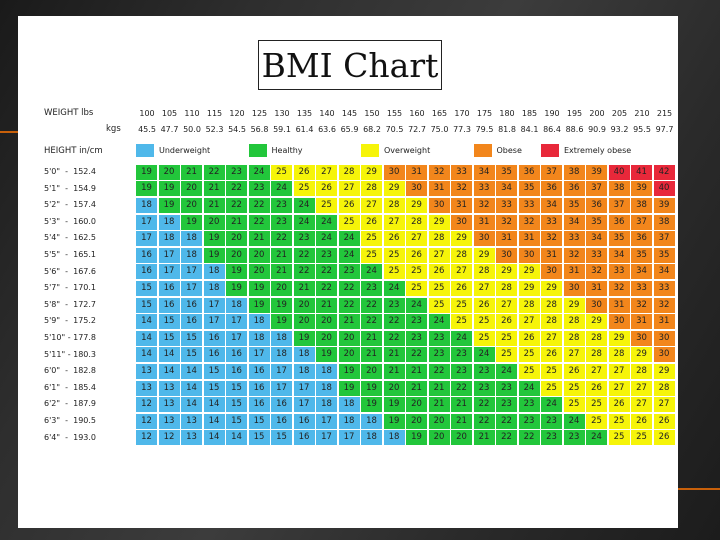 This screenshot has width=720, height=540. Describe the element at coordinates (372, 129) in the screenshot. I see `weight-kgs-value: 68.2` at that location.